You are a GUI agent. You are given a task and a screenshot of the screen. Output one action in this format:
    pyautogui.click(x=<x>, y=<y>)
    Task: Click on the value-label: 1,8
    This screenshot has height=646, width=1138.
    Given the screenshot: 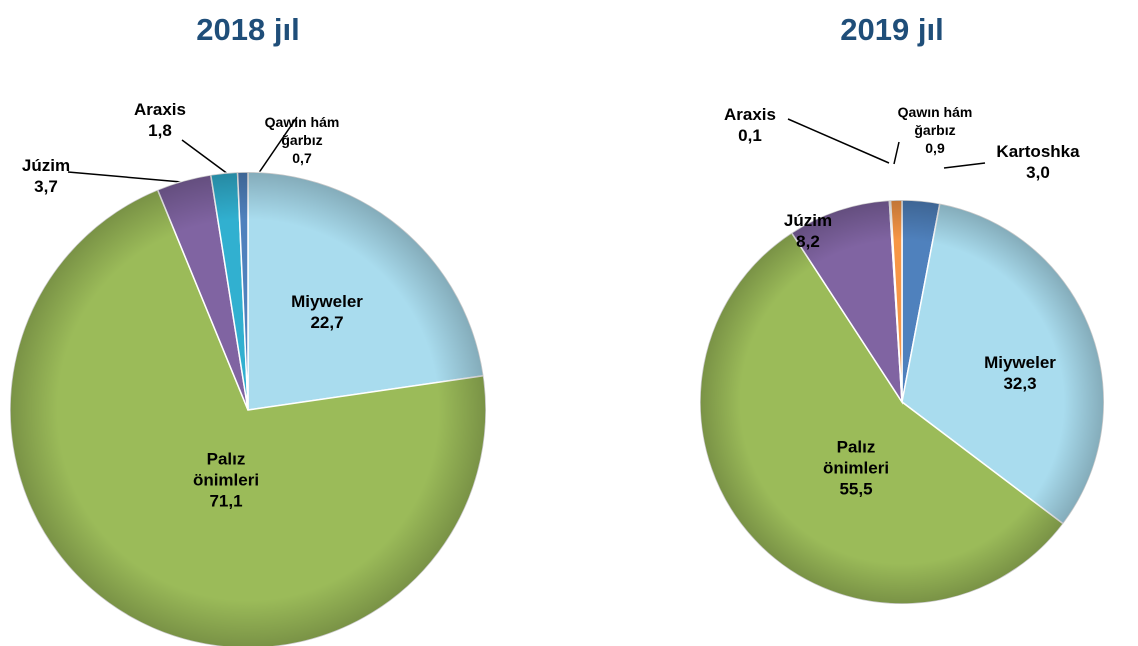 What is the action you would take?
    pyautogui.click(x=160, y=130)
    